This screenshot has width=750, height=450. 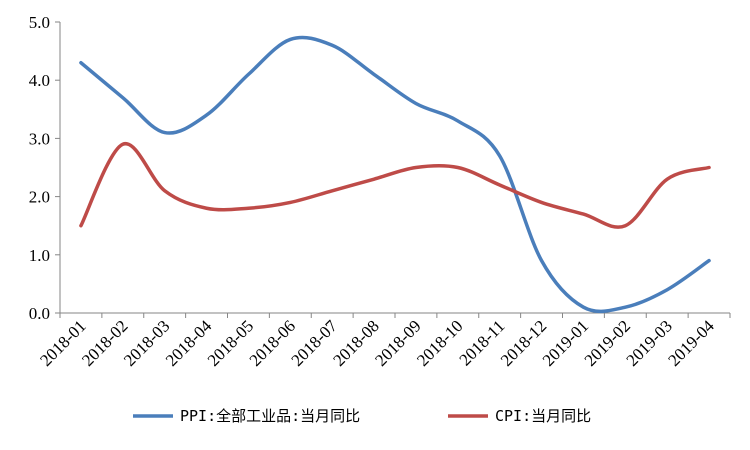 I want to click on y-tick-label: 4.0, so click(x=39, y=80).